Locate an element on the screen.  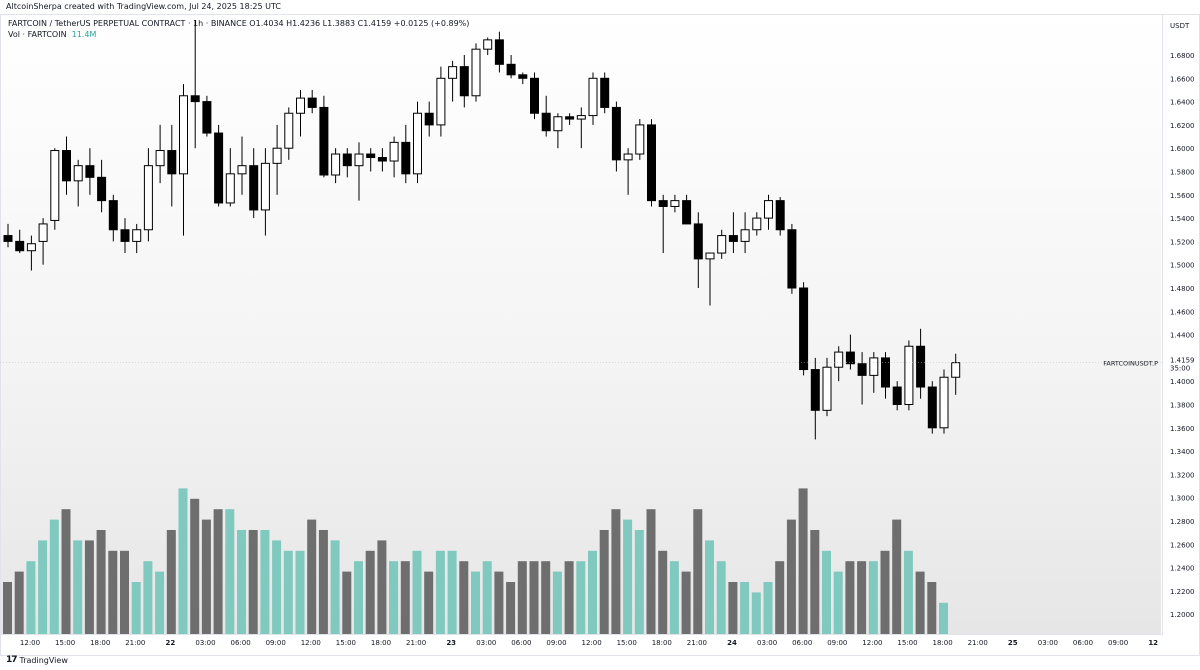
time-tick-label: 15:00 is located at coordinates (627, 643).